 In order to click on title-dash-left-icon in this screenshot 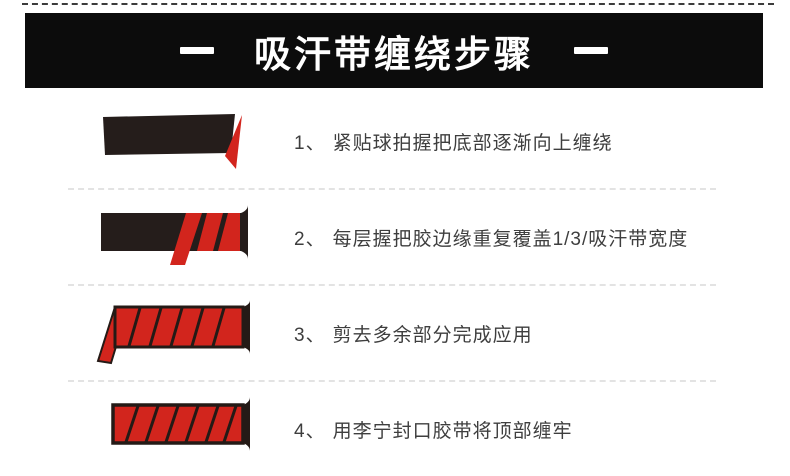, I will do `click(197, 50)`.